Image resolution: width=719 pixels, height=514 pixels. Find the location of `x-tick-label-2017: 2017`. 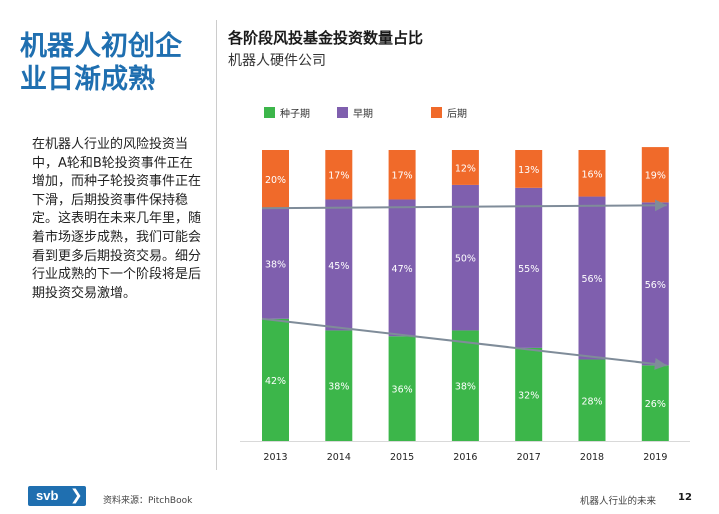

x-tick-label-2017: 2017 is located at coordinates (529, 457).